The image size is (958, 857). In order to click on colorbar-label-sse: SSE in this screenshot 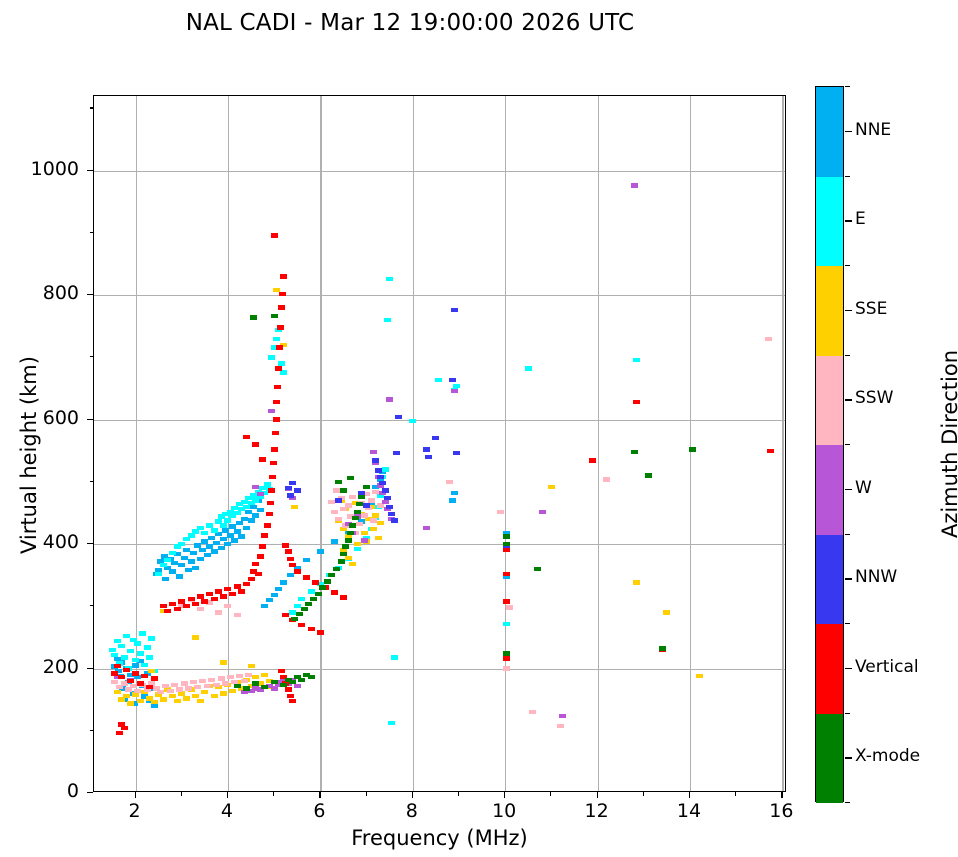, I will do `click(871, 308)`.